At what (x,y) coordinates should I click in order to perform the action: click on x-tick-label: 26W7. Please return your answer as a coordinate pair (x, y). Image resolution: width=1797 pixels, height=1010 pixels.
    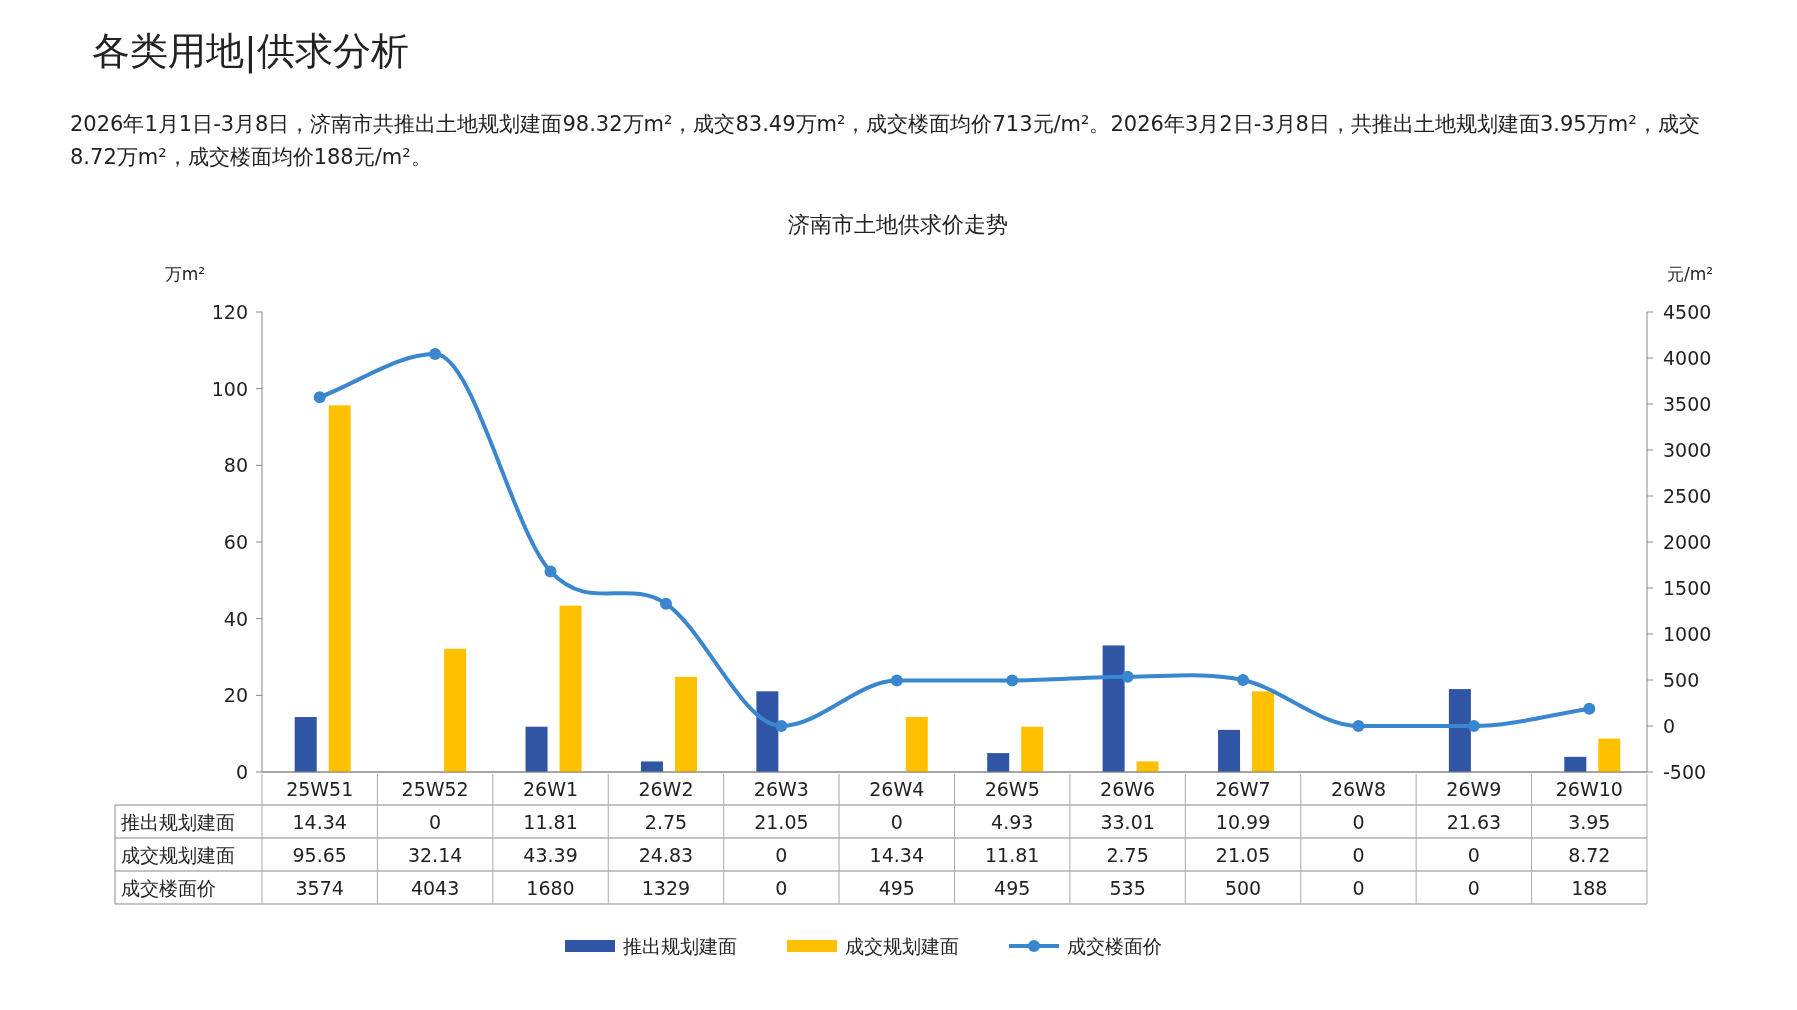
    Looking at the image, I should click on (1243, 789).